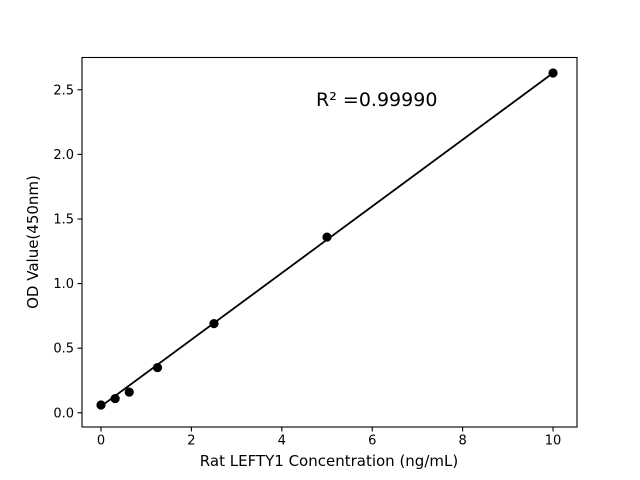  Describe the element at coordinates (63, 413) in the screenshot. I see `y-tick-label: 0.0` at that location.